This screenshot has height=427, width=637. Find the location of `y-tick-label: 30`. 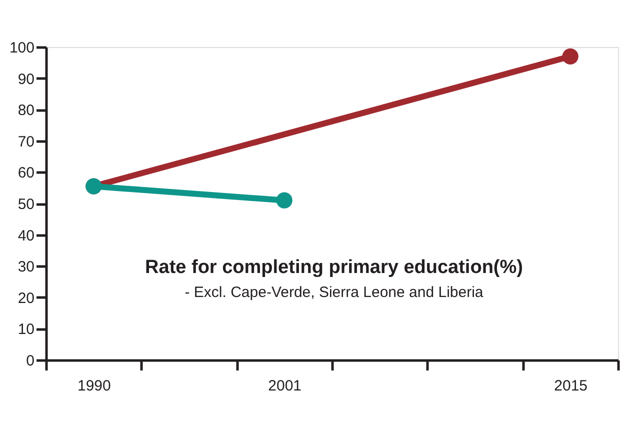

y-tick-label: 30 is located at coordinates (26, 267).